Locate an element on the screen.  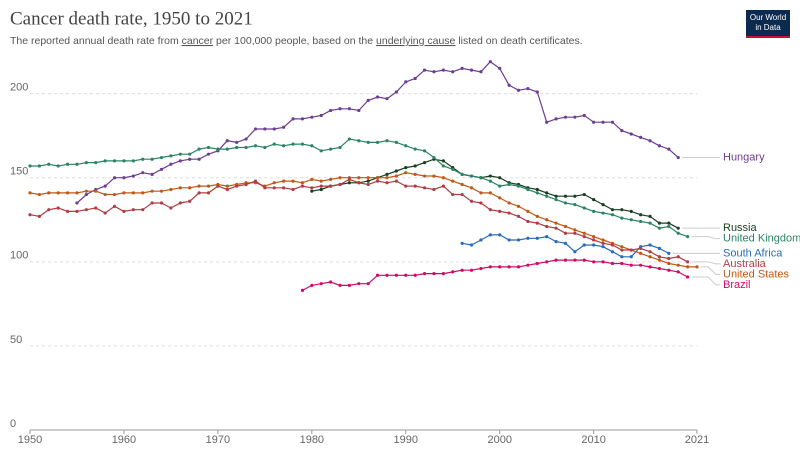
y-tick-label: 50 is located at coordinates (16, 340).